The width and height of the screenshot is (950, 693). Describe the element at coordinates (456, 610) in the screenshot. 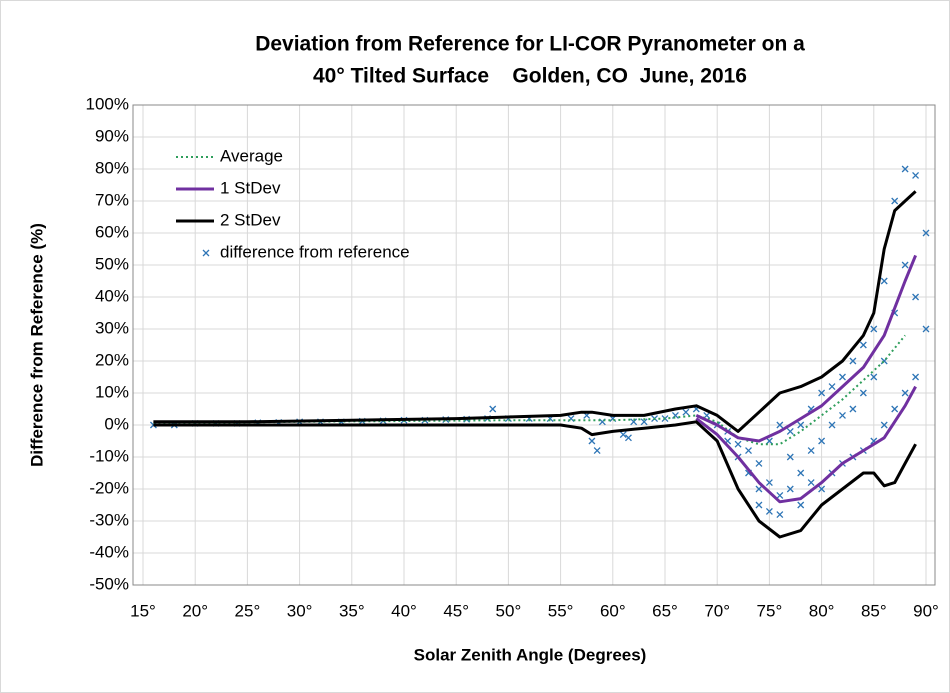

I see `x-tick-label: 45°` at that location.